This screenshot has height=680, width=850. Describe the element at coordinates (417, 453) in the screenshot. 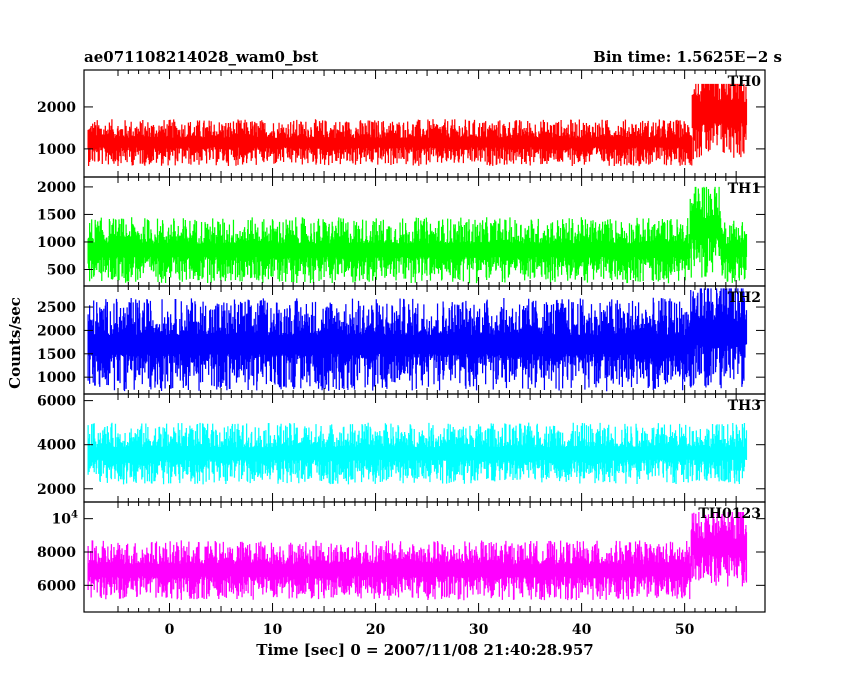

I see `series-th3` at that location.